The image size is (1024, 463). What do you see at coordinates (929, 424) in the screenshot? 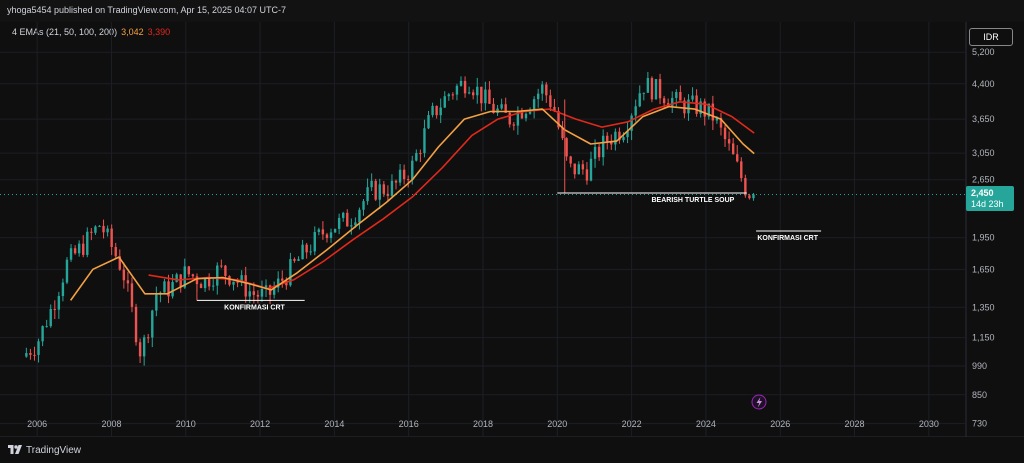
I see `time-tick-label: 2030` at bounding box center [929, 424].